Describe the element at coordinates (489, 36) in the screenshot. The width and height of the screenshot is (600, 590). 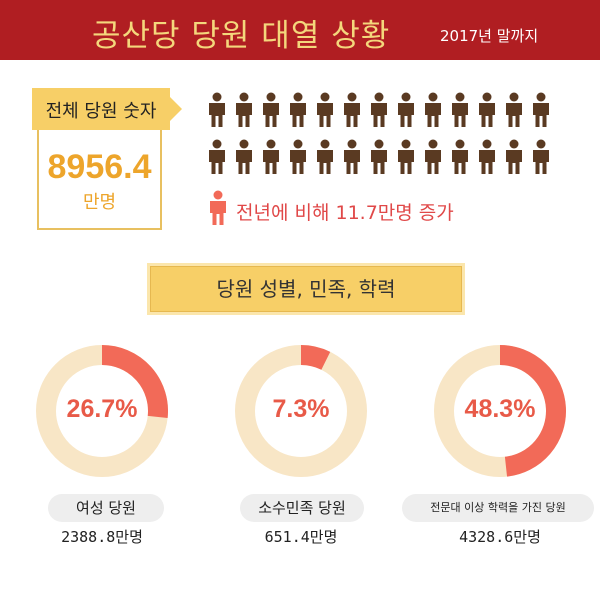
I see `page-subtitle: 2017년 말까지` at that location.